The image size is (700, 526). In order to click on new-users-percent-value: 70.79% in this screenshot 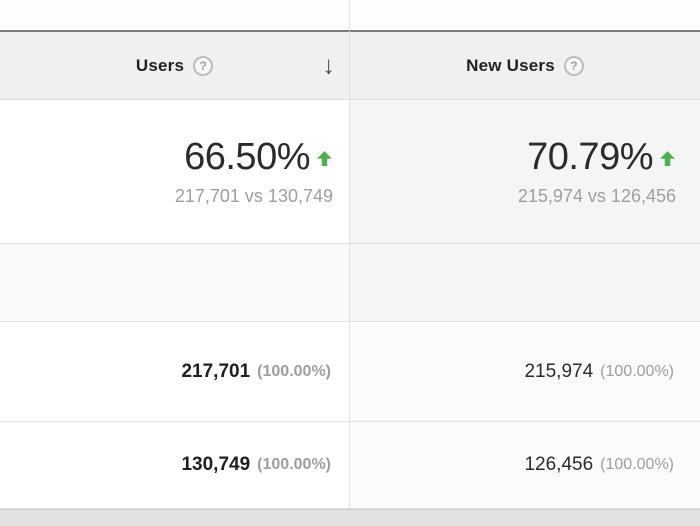, I will do `click(590, 157)`.